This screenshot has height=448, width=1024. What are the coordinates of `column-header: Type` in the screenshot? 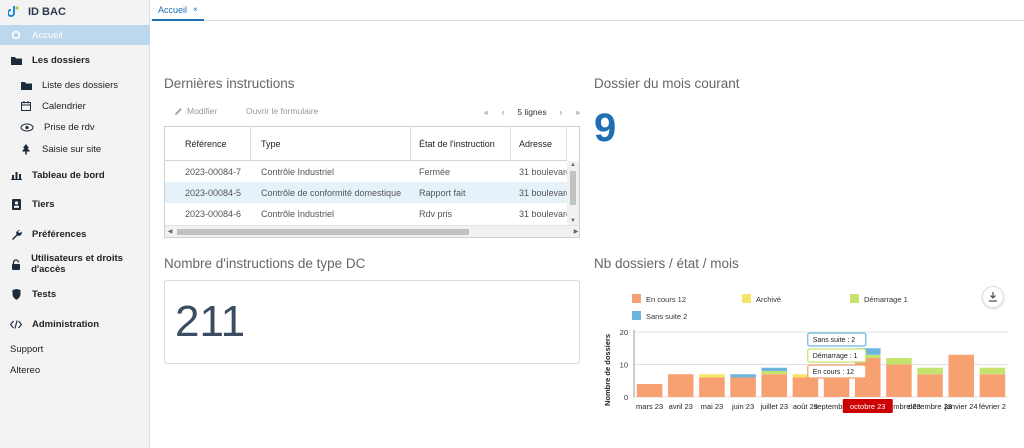 It's located at (331, 143).